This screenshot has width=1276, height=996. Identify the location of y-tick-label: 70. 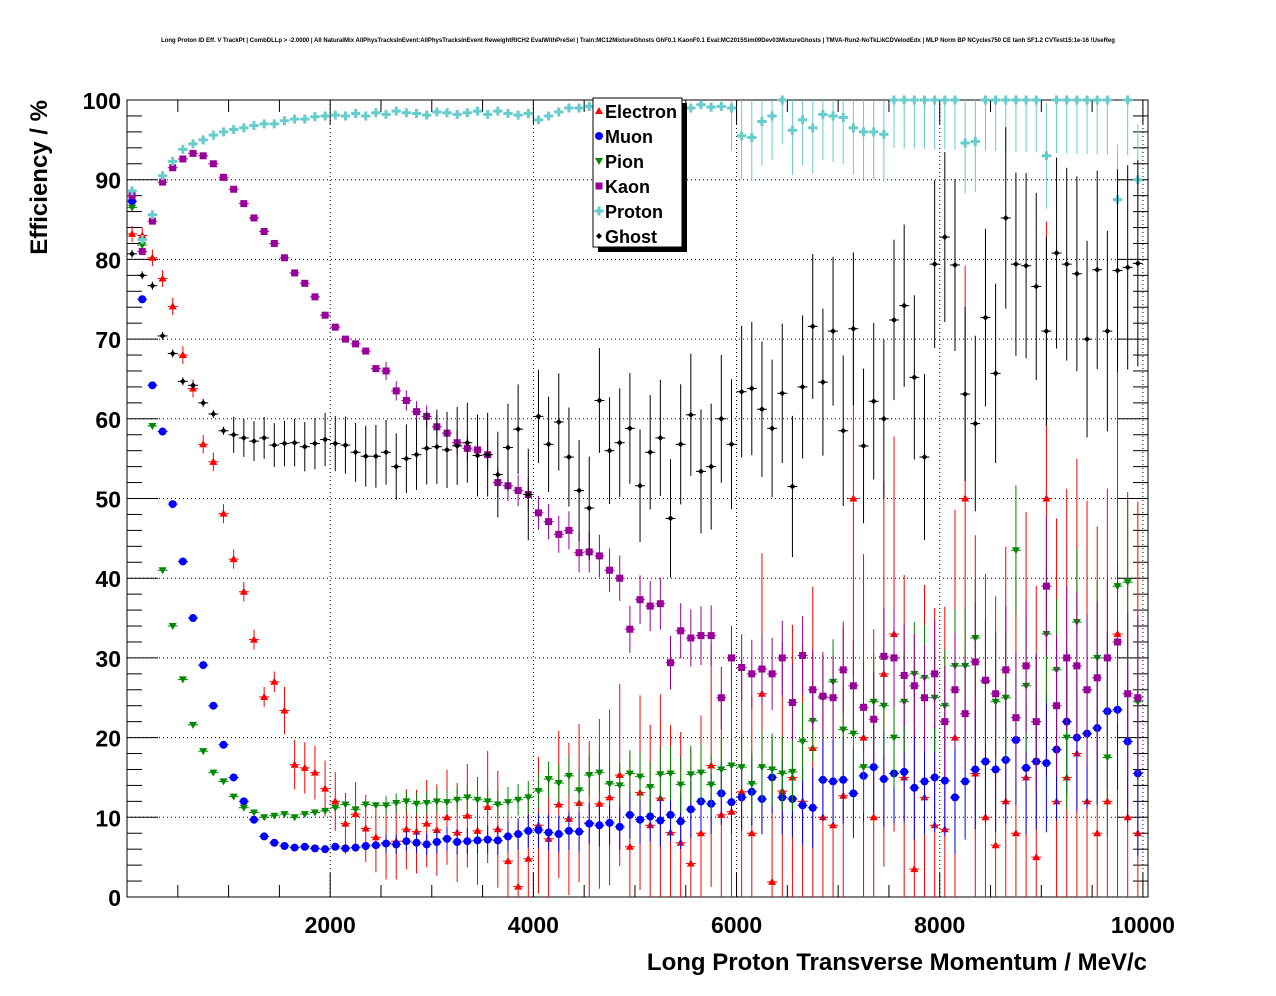
(108, 340).